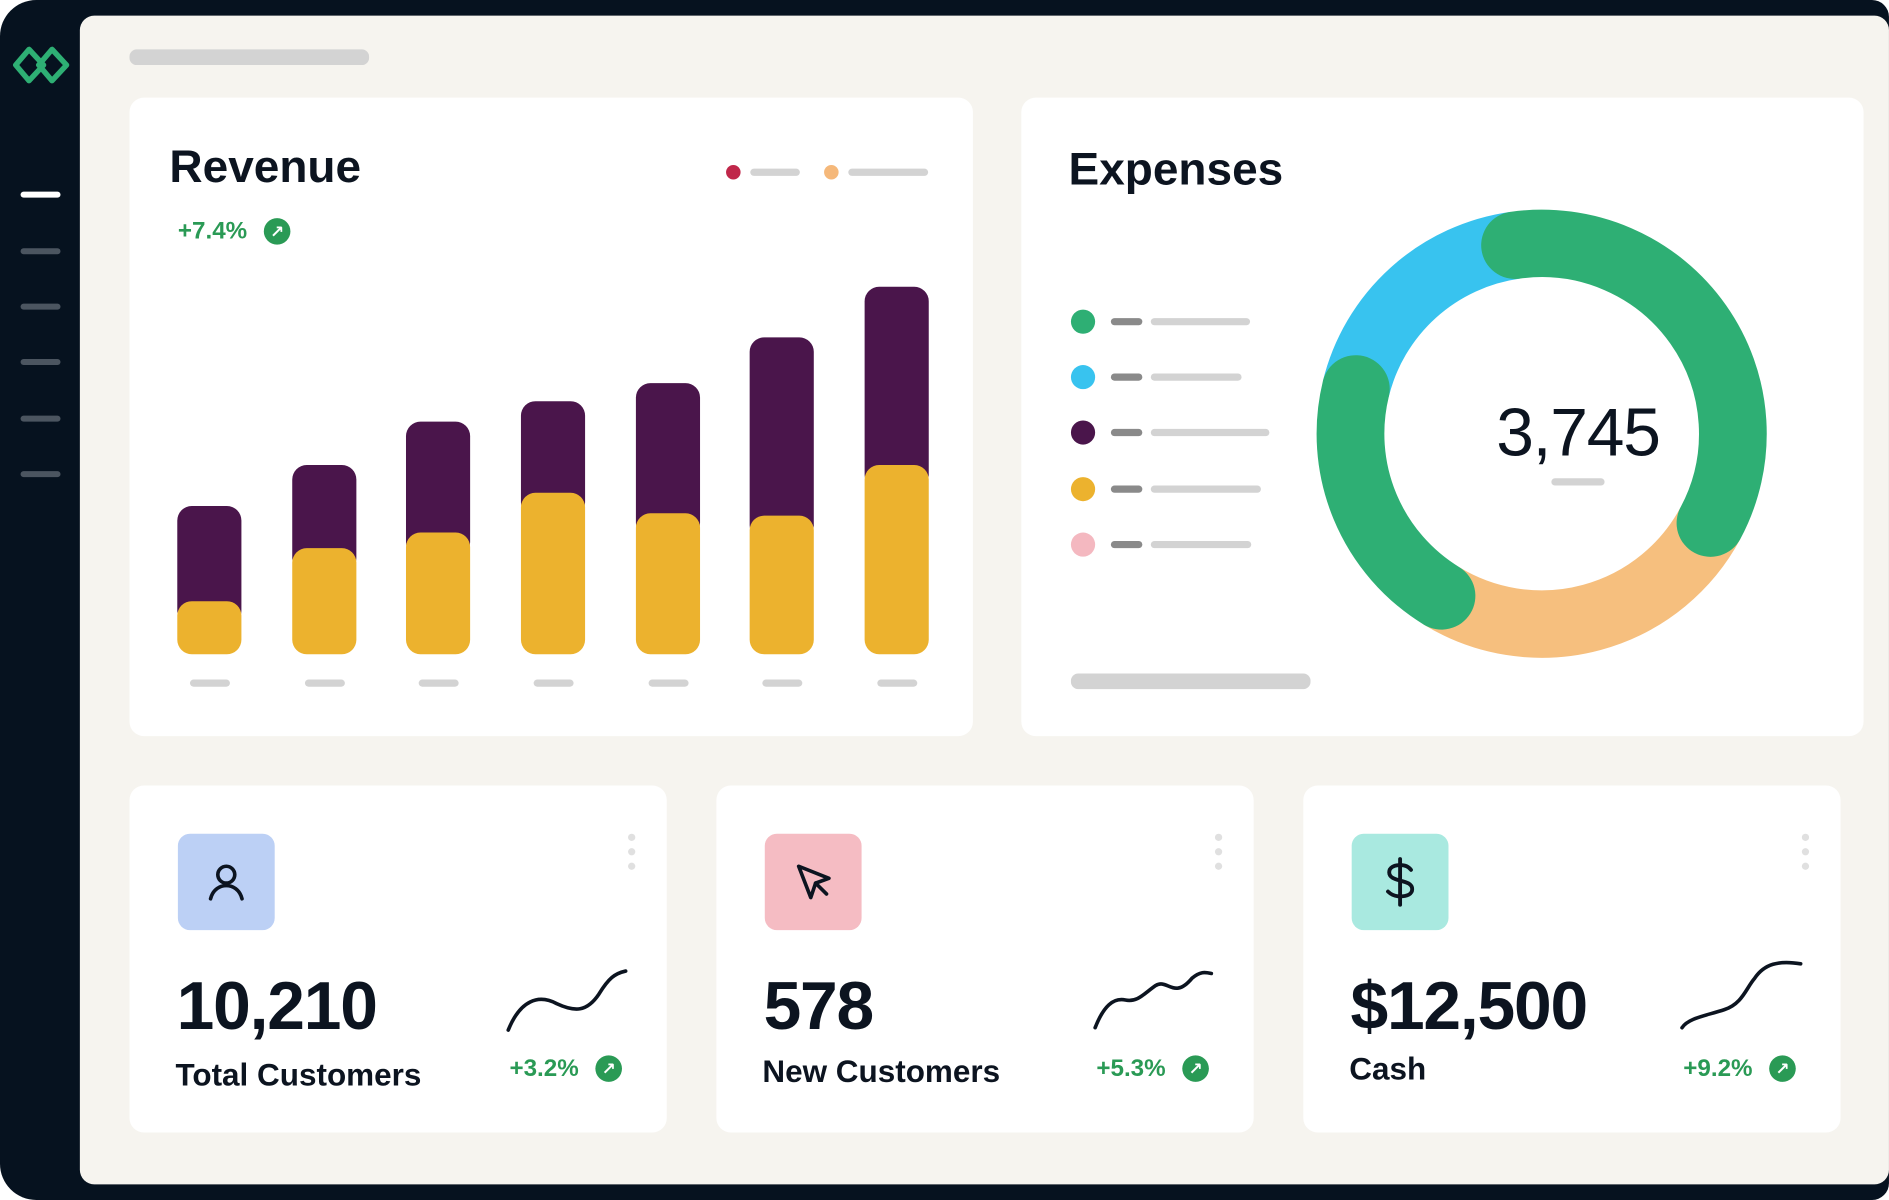  Describe the element at coordinates (1131, 1068) in the screenshot. I see `kpi-change: +5.3%` at that location.